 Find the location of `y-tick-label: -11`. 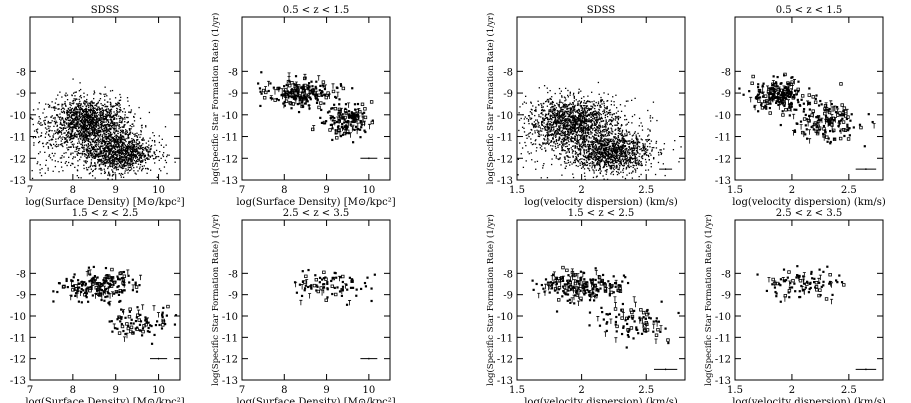

y-tick-label: -11 is located at coordinates (230, 138).